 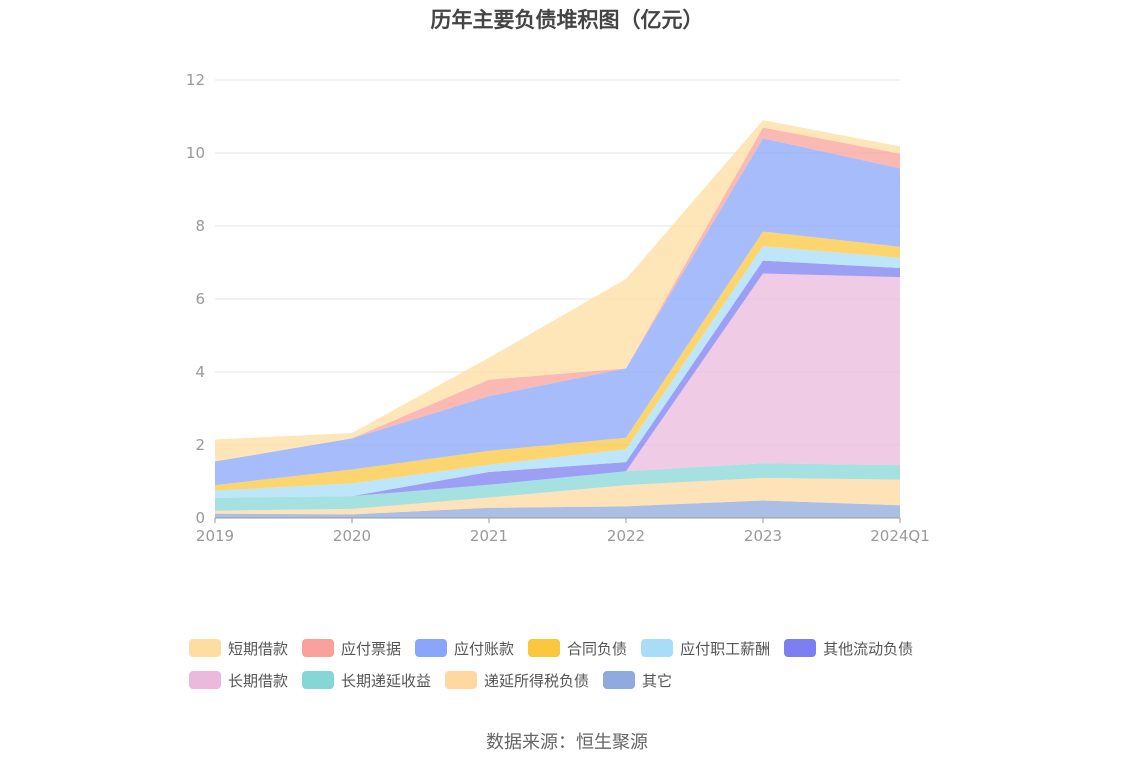 What do you see at coordinates (725, 648) in the screenshot?
I see `legend-label: 应付职工薪酬` at bounding box center [725, 648].